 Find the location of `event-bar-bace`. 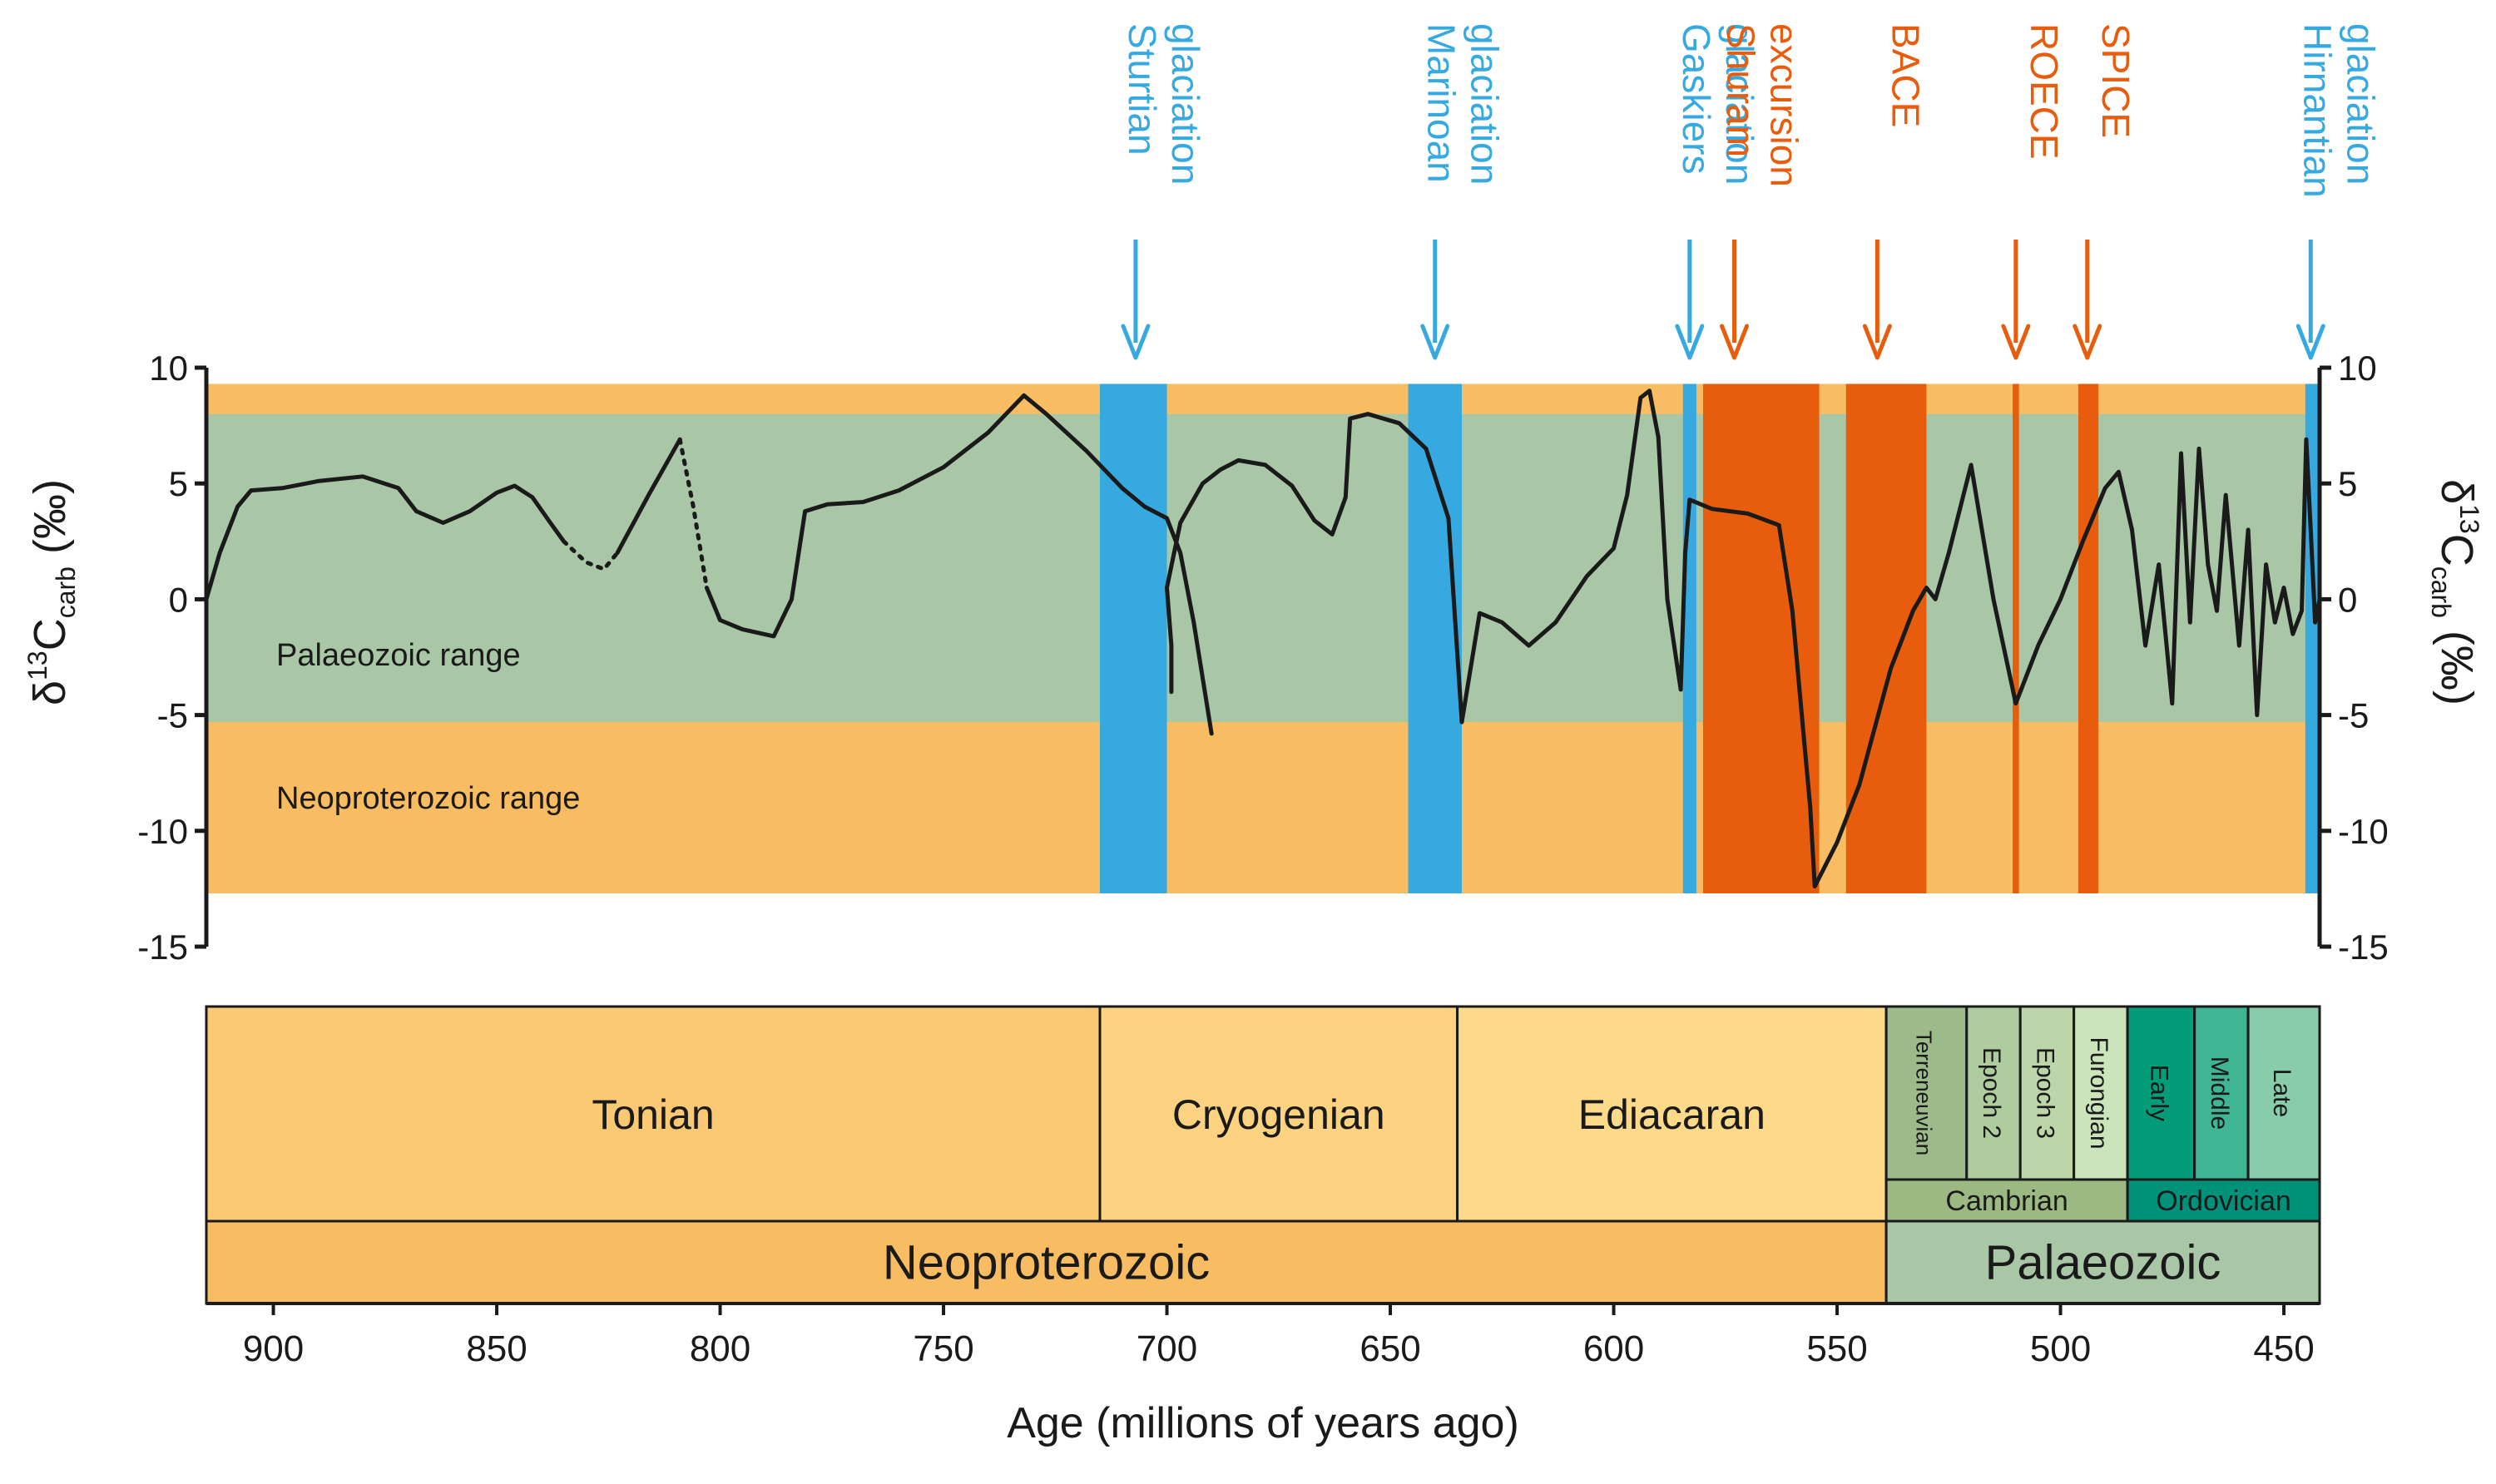

event-bar-bace is located at coordinates (1886, 638).